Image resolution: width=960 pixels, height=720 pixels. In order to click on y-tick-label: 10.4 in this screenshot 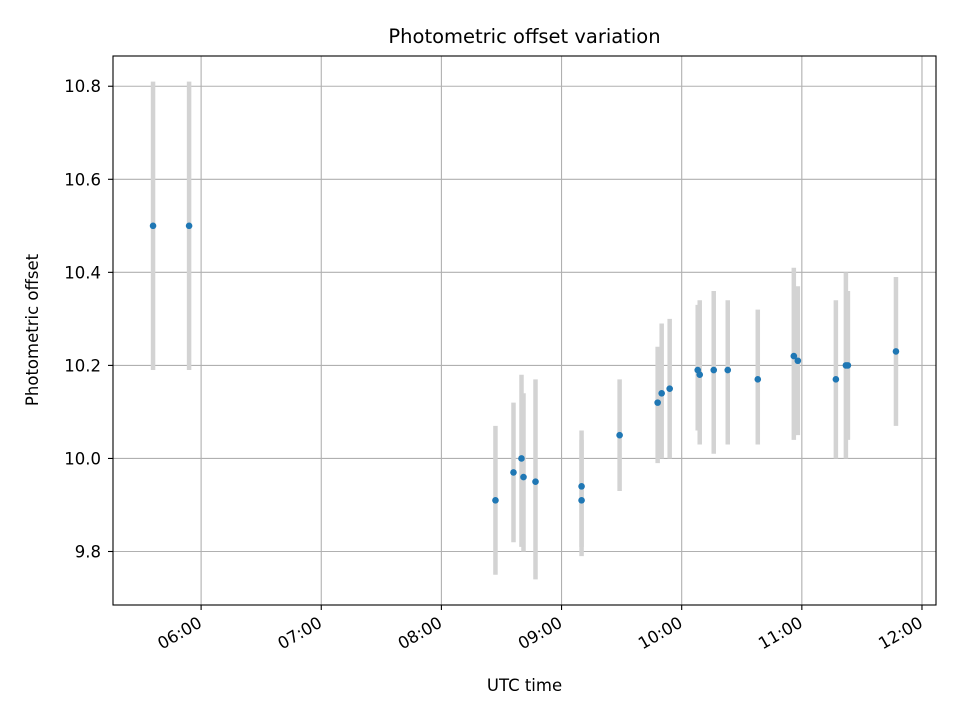, I will do `click(82, 272)`.